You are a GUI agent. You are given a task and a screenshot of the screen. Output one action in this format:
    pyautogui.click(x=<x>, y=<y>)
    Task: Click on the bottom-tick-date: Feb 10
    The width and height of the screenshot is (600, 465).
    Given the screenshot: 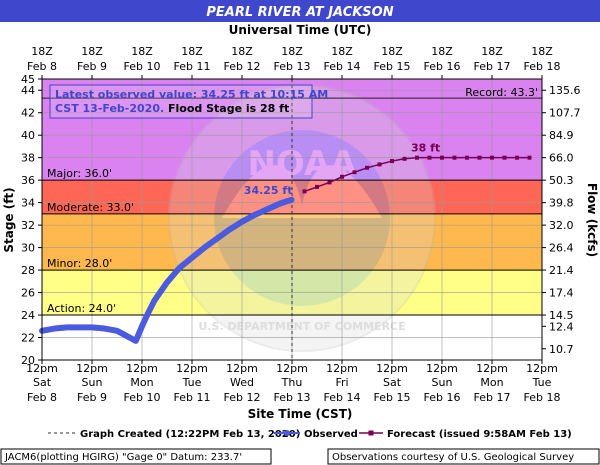 What is the action you would take?
    pyautogui.click(x=142, y=397)
    